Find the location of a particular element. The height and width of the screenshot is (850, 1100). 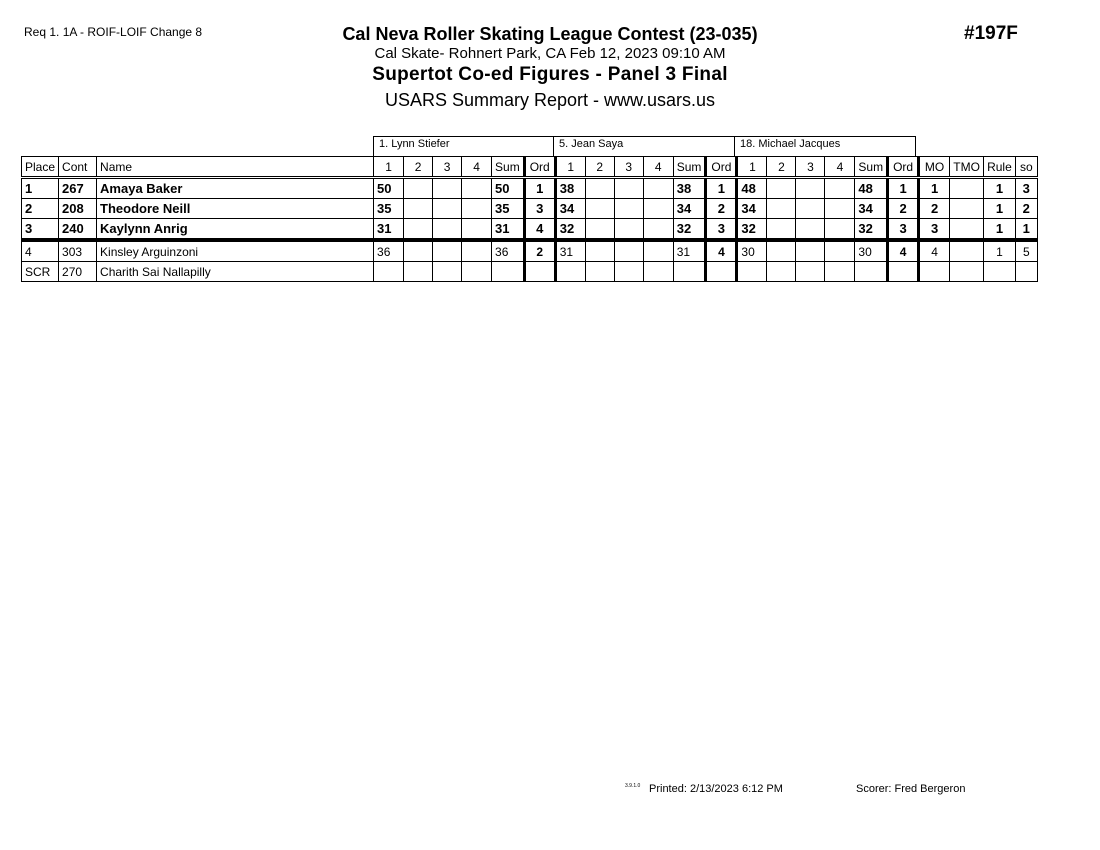

column-header: Name is located at coordinates (235, 167).